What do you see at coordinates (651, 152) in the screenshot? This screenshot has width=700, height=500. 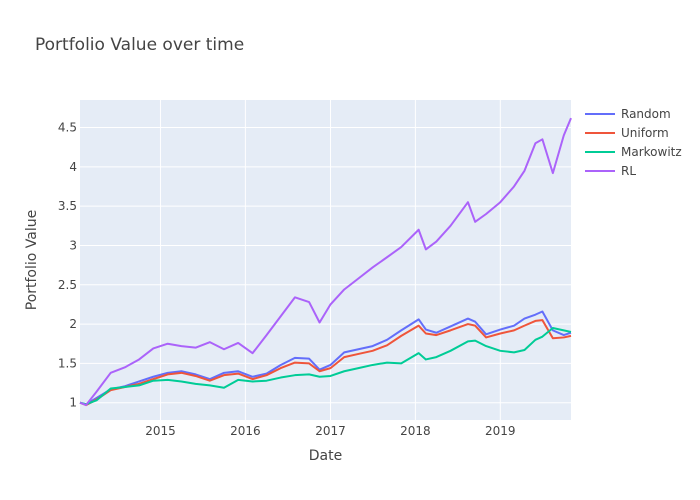 I see `legend-label: Markowitz` at bounding box center [651, 152].